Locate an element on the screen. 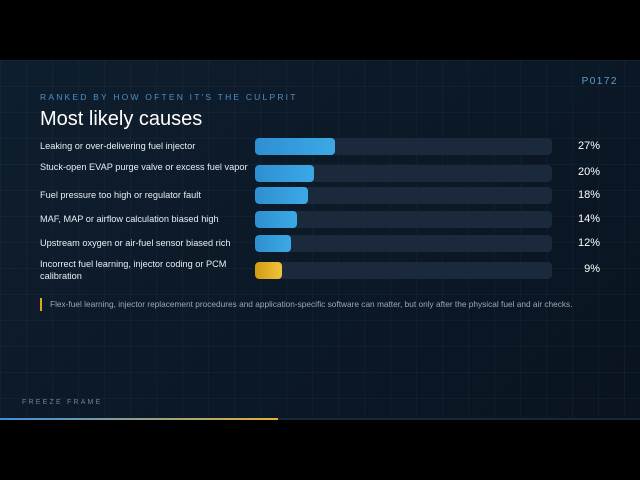  slide-progress-fill is located at coordinates (139, 419).